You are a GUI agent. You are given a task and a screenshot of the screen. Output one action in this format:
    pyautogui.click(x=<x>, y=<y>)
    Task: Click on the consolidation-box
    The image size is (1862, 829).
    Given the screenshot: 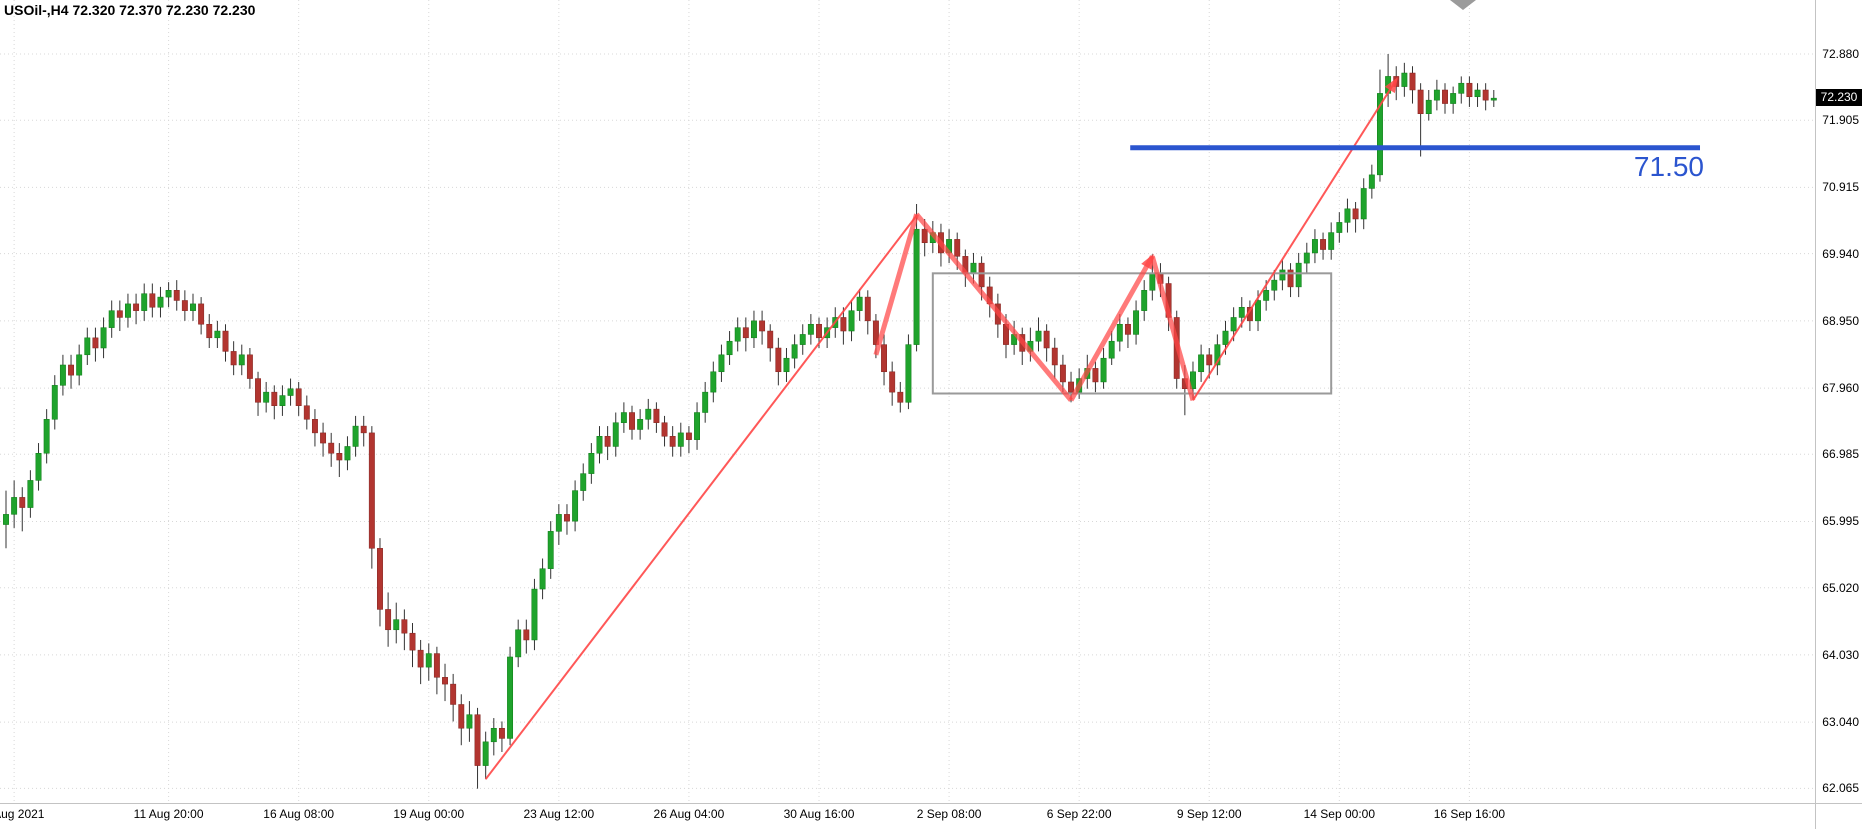 What is the action you would take?
    pyautogui.click(x=1132, y=333)
    